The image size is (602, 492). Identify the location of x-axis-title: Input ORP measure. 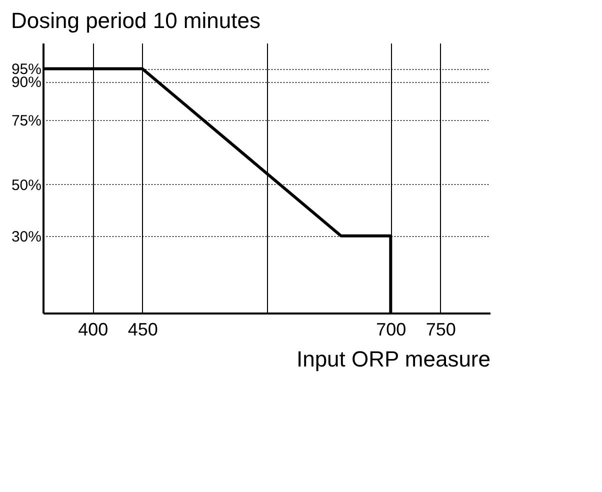
(393, 359).